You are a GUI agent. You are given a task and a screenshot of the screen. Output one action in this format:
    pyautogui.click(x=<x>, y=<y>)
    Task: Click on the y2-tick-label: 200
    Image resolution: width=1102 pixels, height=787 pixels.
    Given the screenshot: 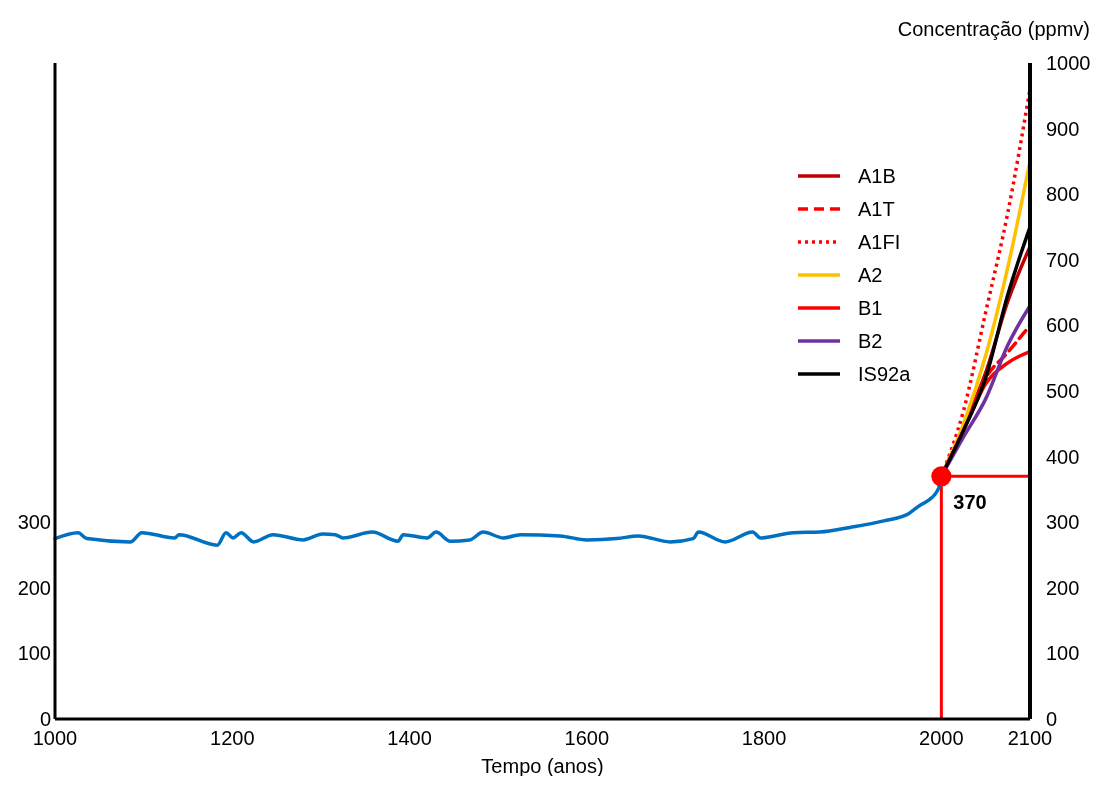 What is the action you would take?
    pyautogui.click(x=1063, y=587)
    